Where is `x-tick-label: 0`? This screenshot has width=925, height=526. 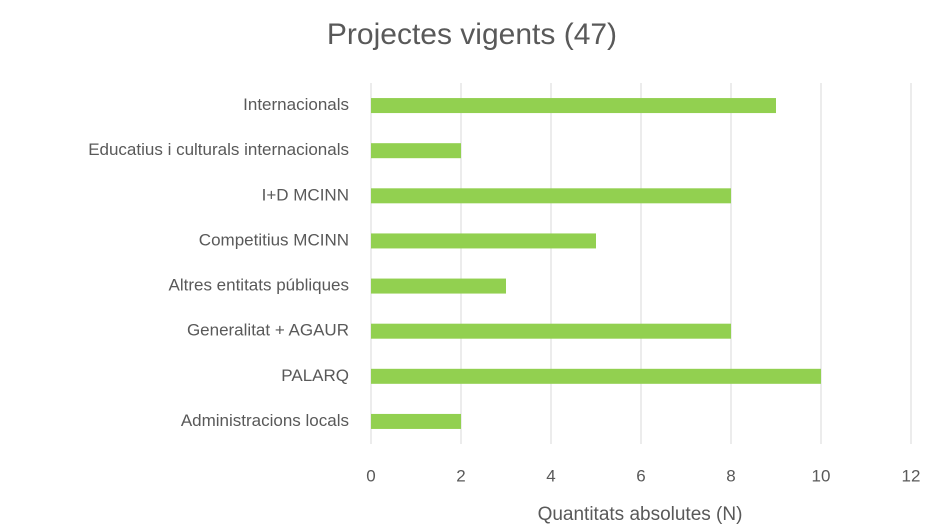
x-tick-label: 0 is located at coordinates (370, 475).